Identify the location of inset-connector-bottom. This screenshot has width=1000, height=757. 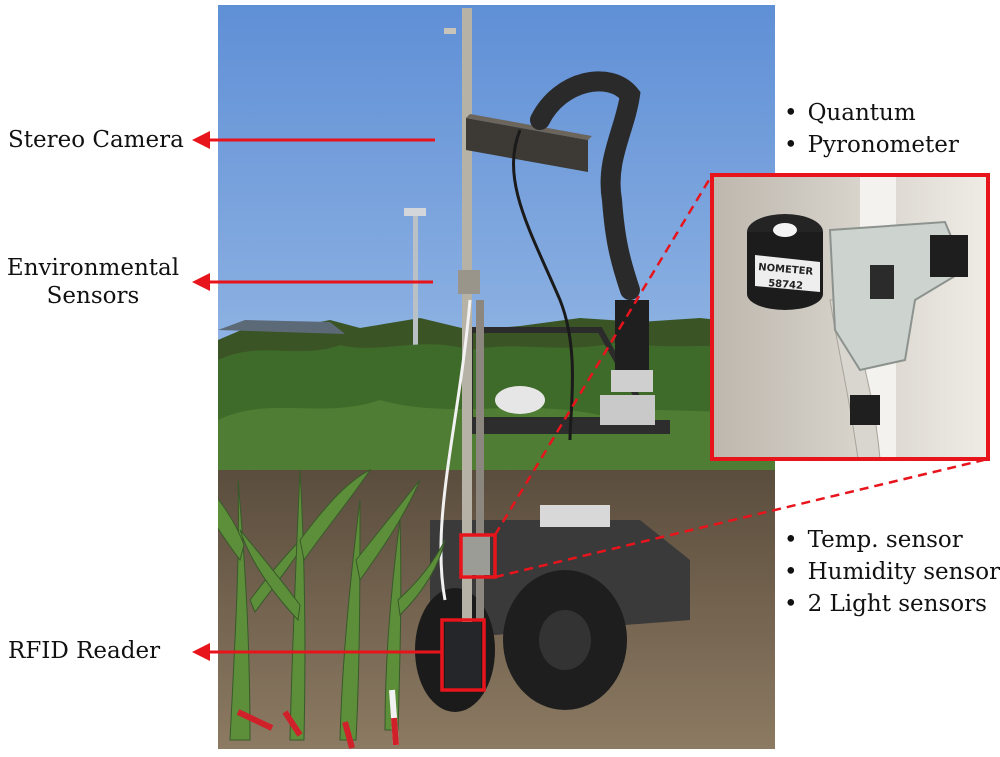
(741, 518).